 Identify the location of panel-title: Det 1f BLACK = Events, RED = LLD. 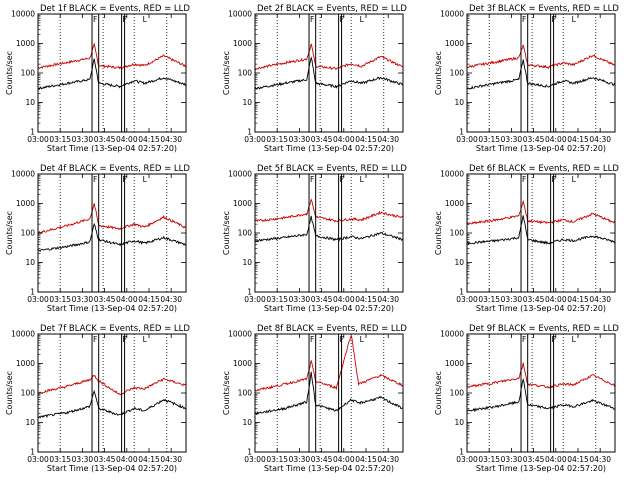
(115, 9).